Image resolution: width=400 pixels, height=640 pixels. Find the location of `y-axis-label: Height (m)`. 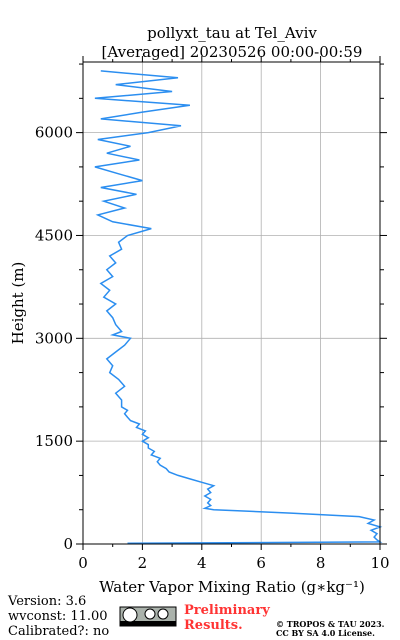

y-axis-label: Height (m) is located at coordinates (18, 303).